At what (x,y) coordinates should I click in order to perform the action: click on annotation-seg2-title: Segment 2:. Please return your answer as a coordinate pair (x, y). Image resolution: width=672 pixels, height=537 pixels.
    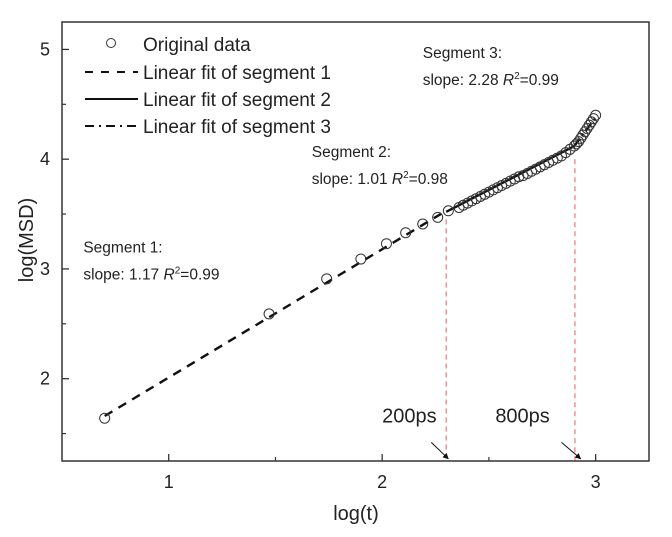
    Looking at the image, I should click on (351, 152).